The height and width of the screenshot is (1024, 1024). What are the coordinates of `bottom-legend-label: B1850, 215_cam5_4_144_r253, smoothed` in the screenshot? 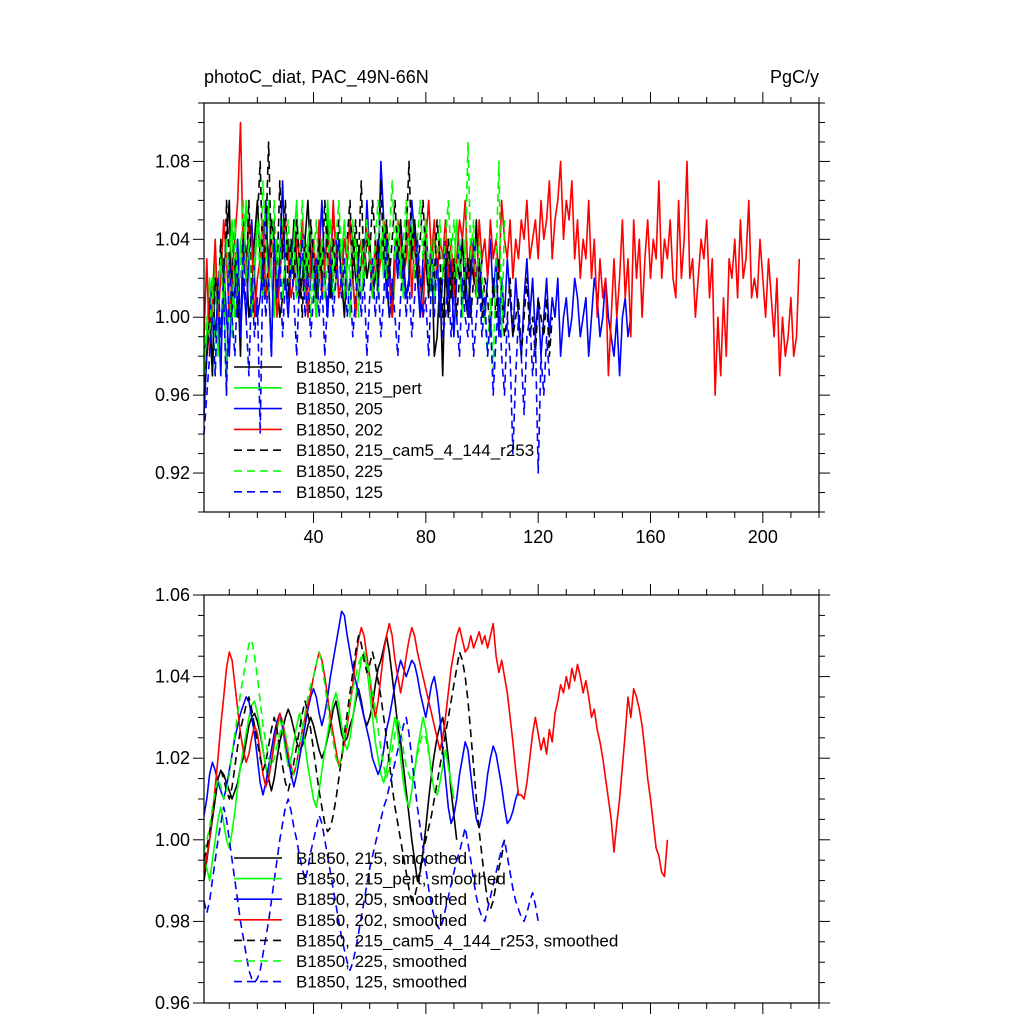 It's located at (457, 940).